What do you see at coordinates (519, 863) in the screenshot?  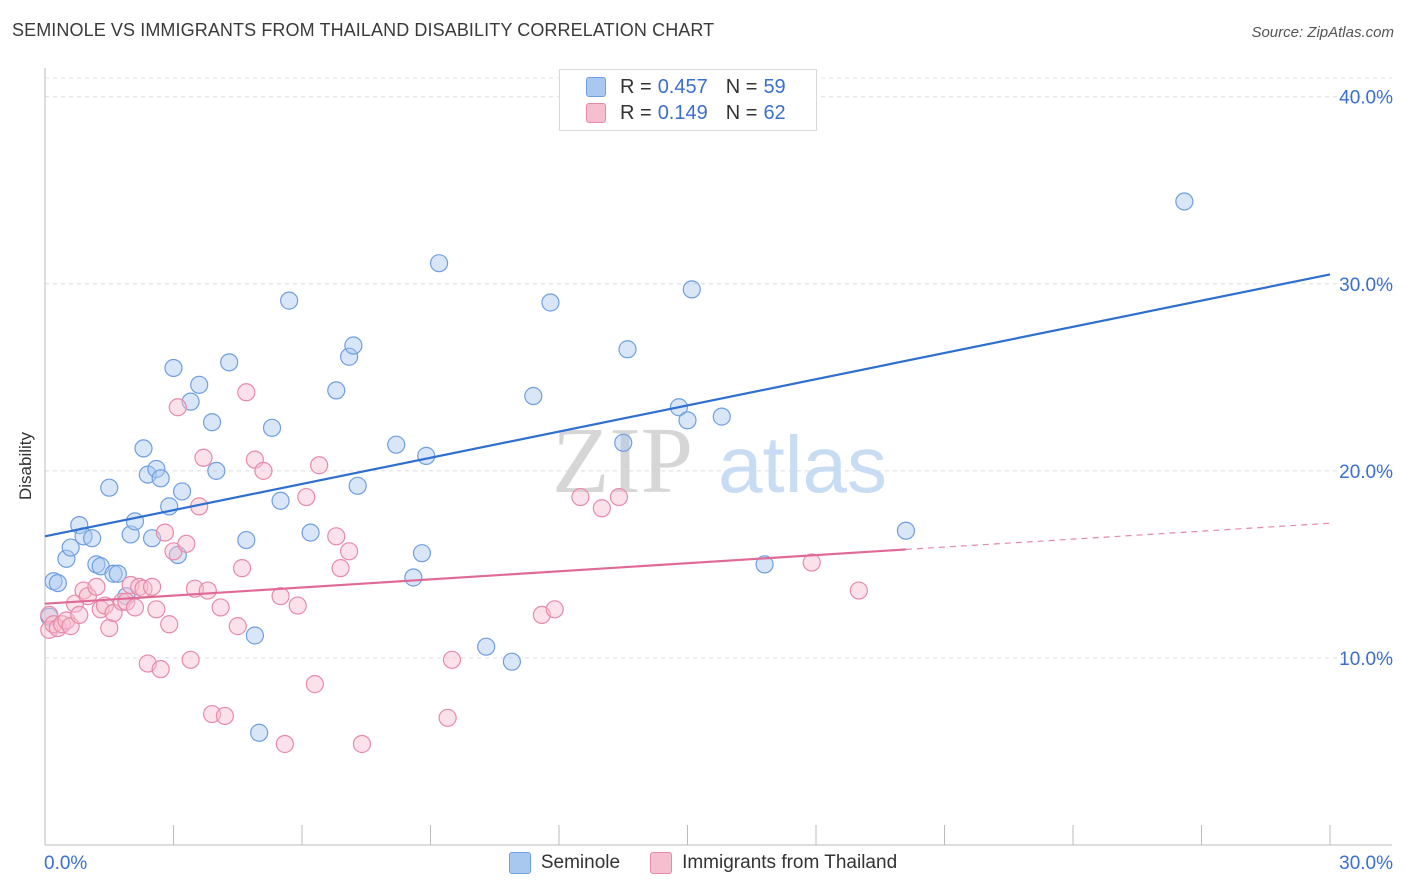 I see `seminole-swatch` at bounding box center [519, 863].